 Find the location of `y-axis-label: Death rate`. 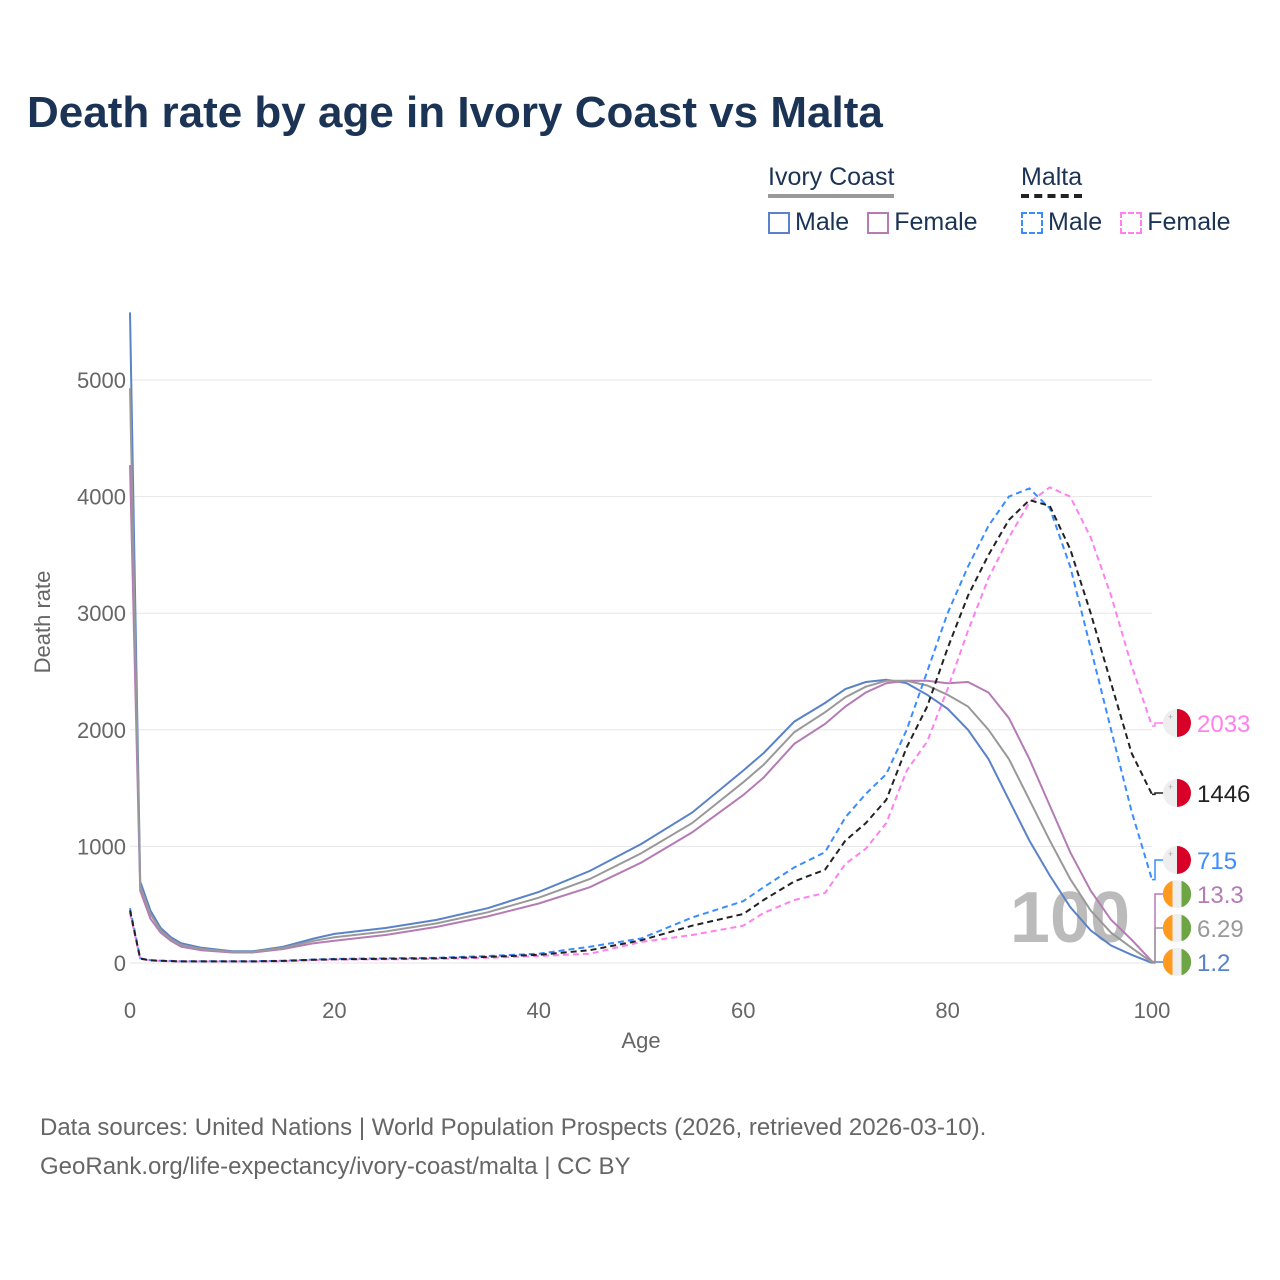

y-axis-label: Death rate is located at coordinates (42, 622).